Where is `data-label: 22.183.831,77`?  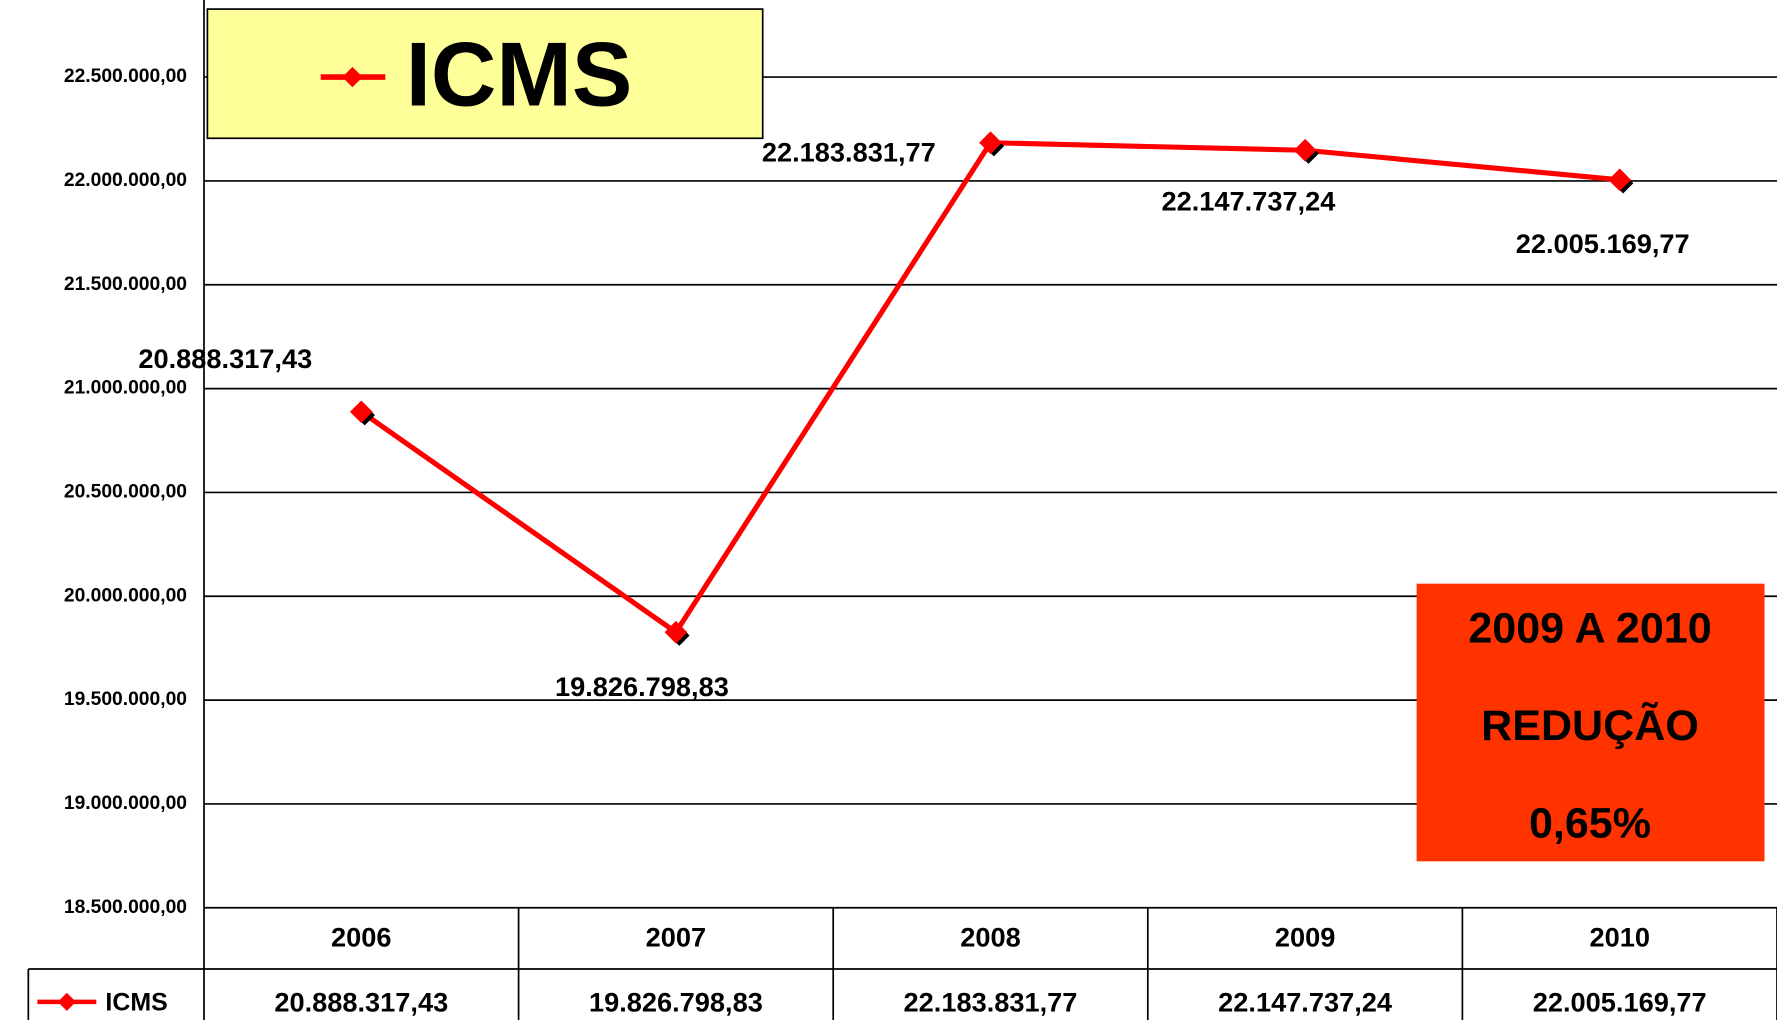 data-label: 22.183.831,77 is located at coordinates (849, 151).